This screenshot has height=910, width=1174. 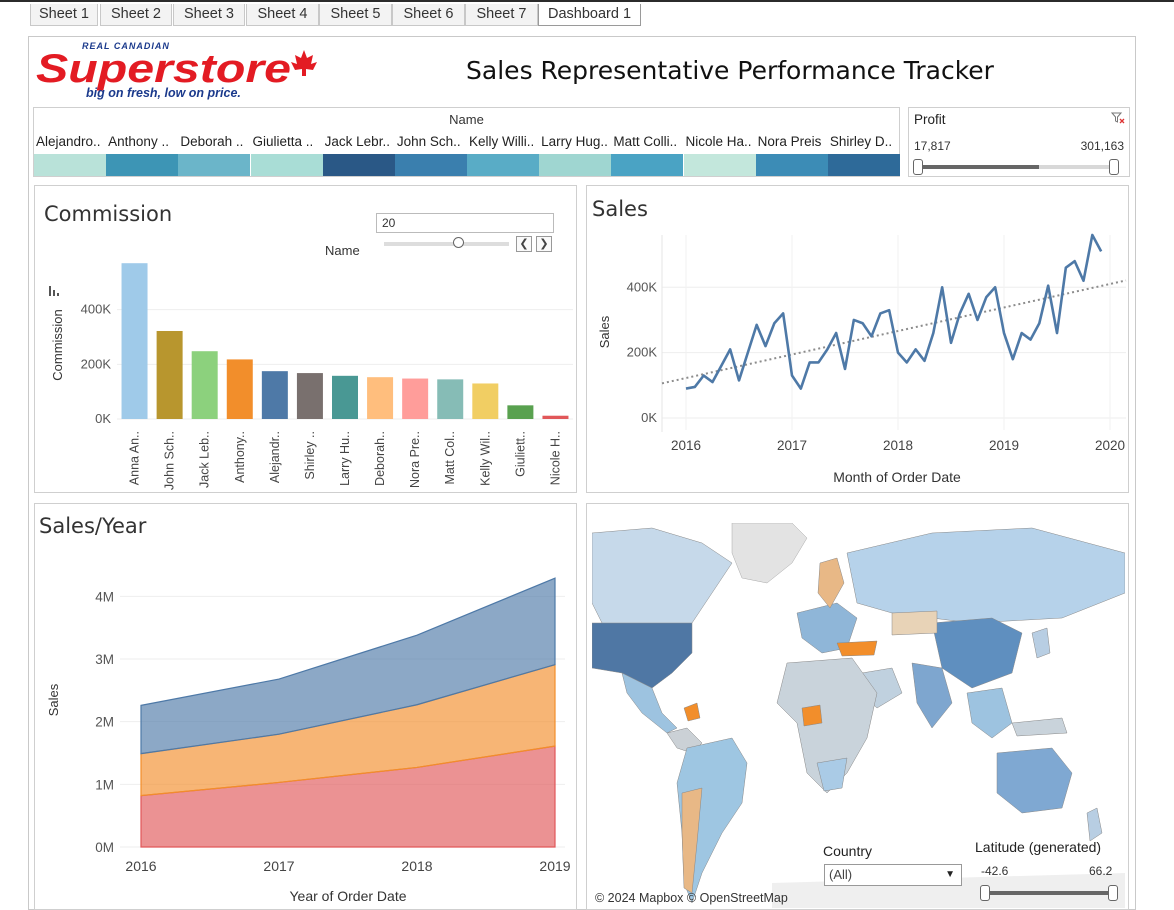 I want to click on legend-item-label: Giulietta .., so click(x=283, y=141).